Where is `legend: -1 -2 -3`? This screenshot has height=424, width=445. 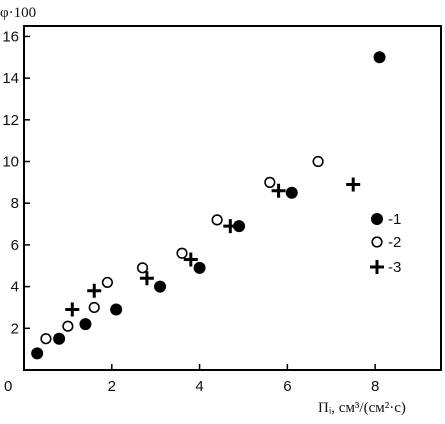 legend: -1 -2 -3 is located at coordinates (385, 243).